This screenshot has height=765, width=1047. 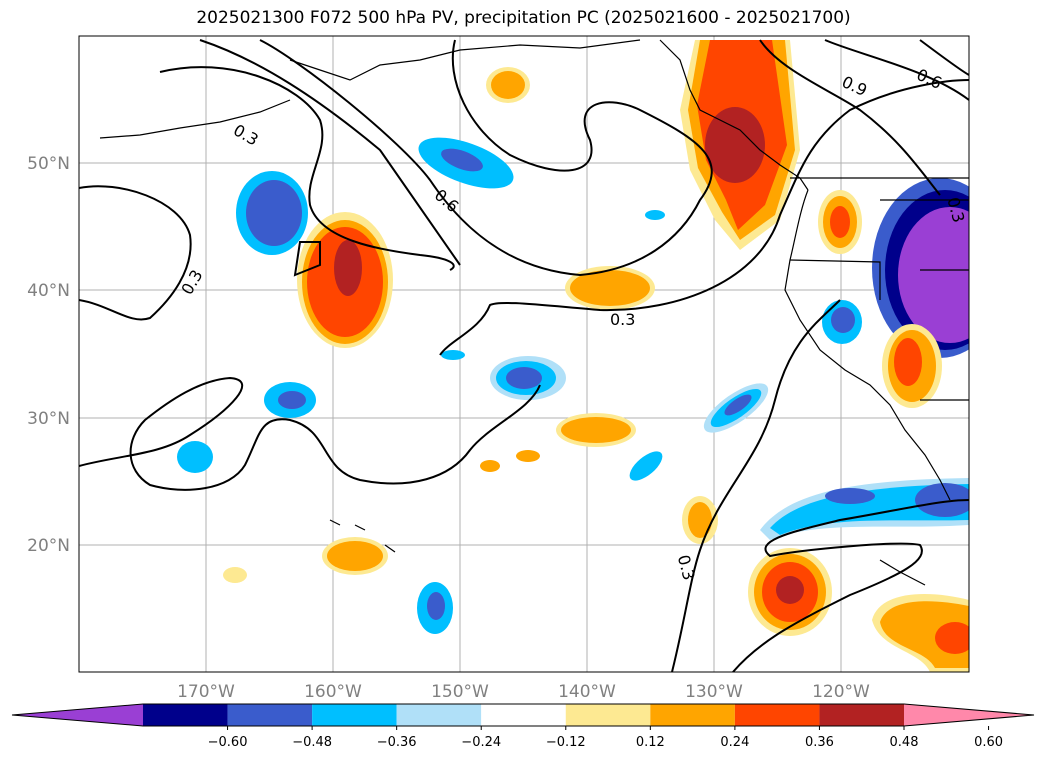 What do you see at coordinates (523, 692) in the screenshot?
I see `lon-tick-labels: 170°W 160°W 150°W 140°W 130°W 120°W` at bounding box center [523, 692].